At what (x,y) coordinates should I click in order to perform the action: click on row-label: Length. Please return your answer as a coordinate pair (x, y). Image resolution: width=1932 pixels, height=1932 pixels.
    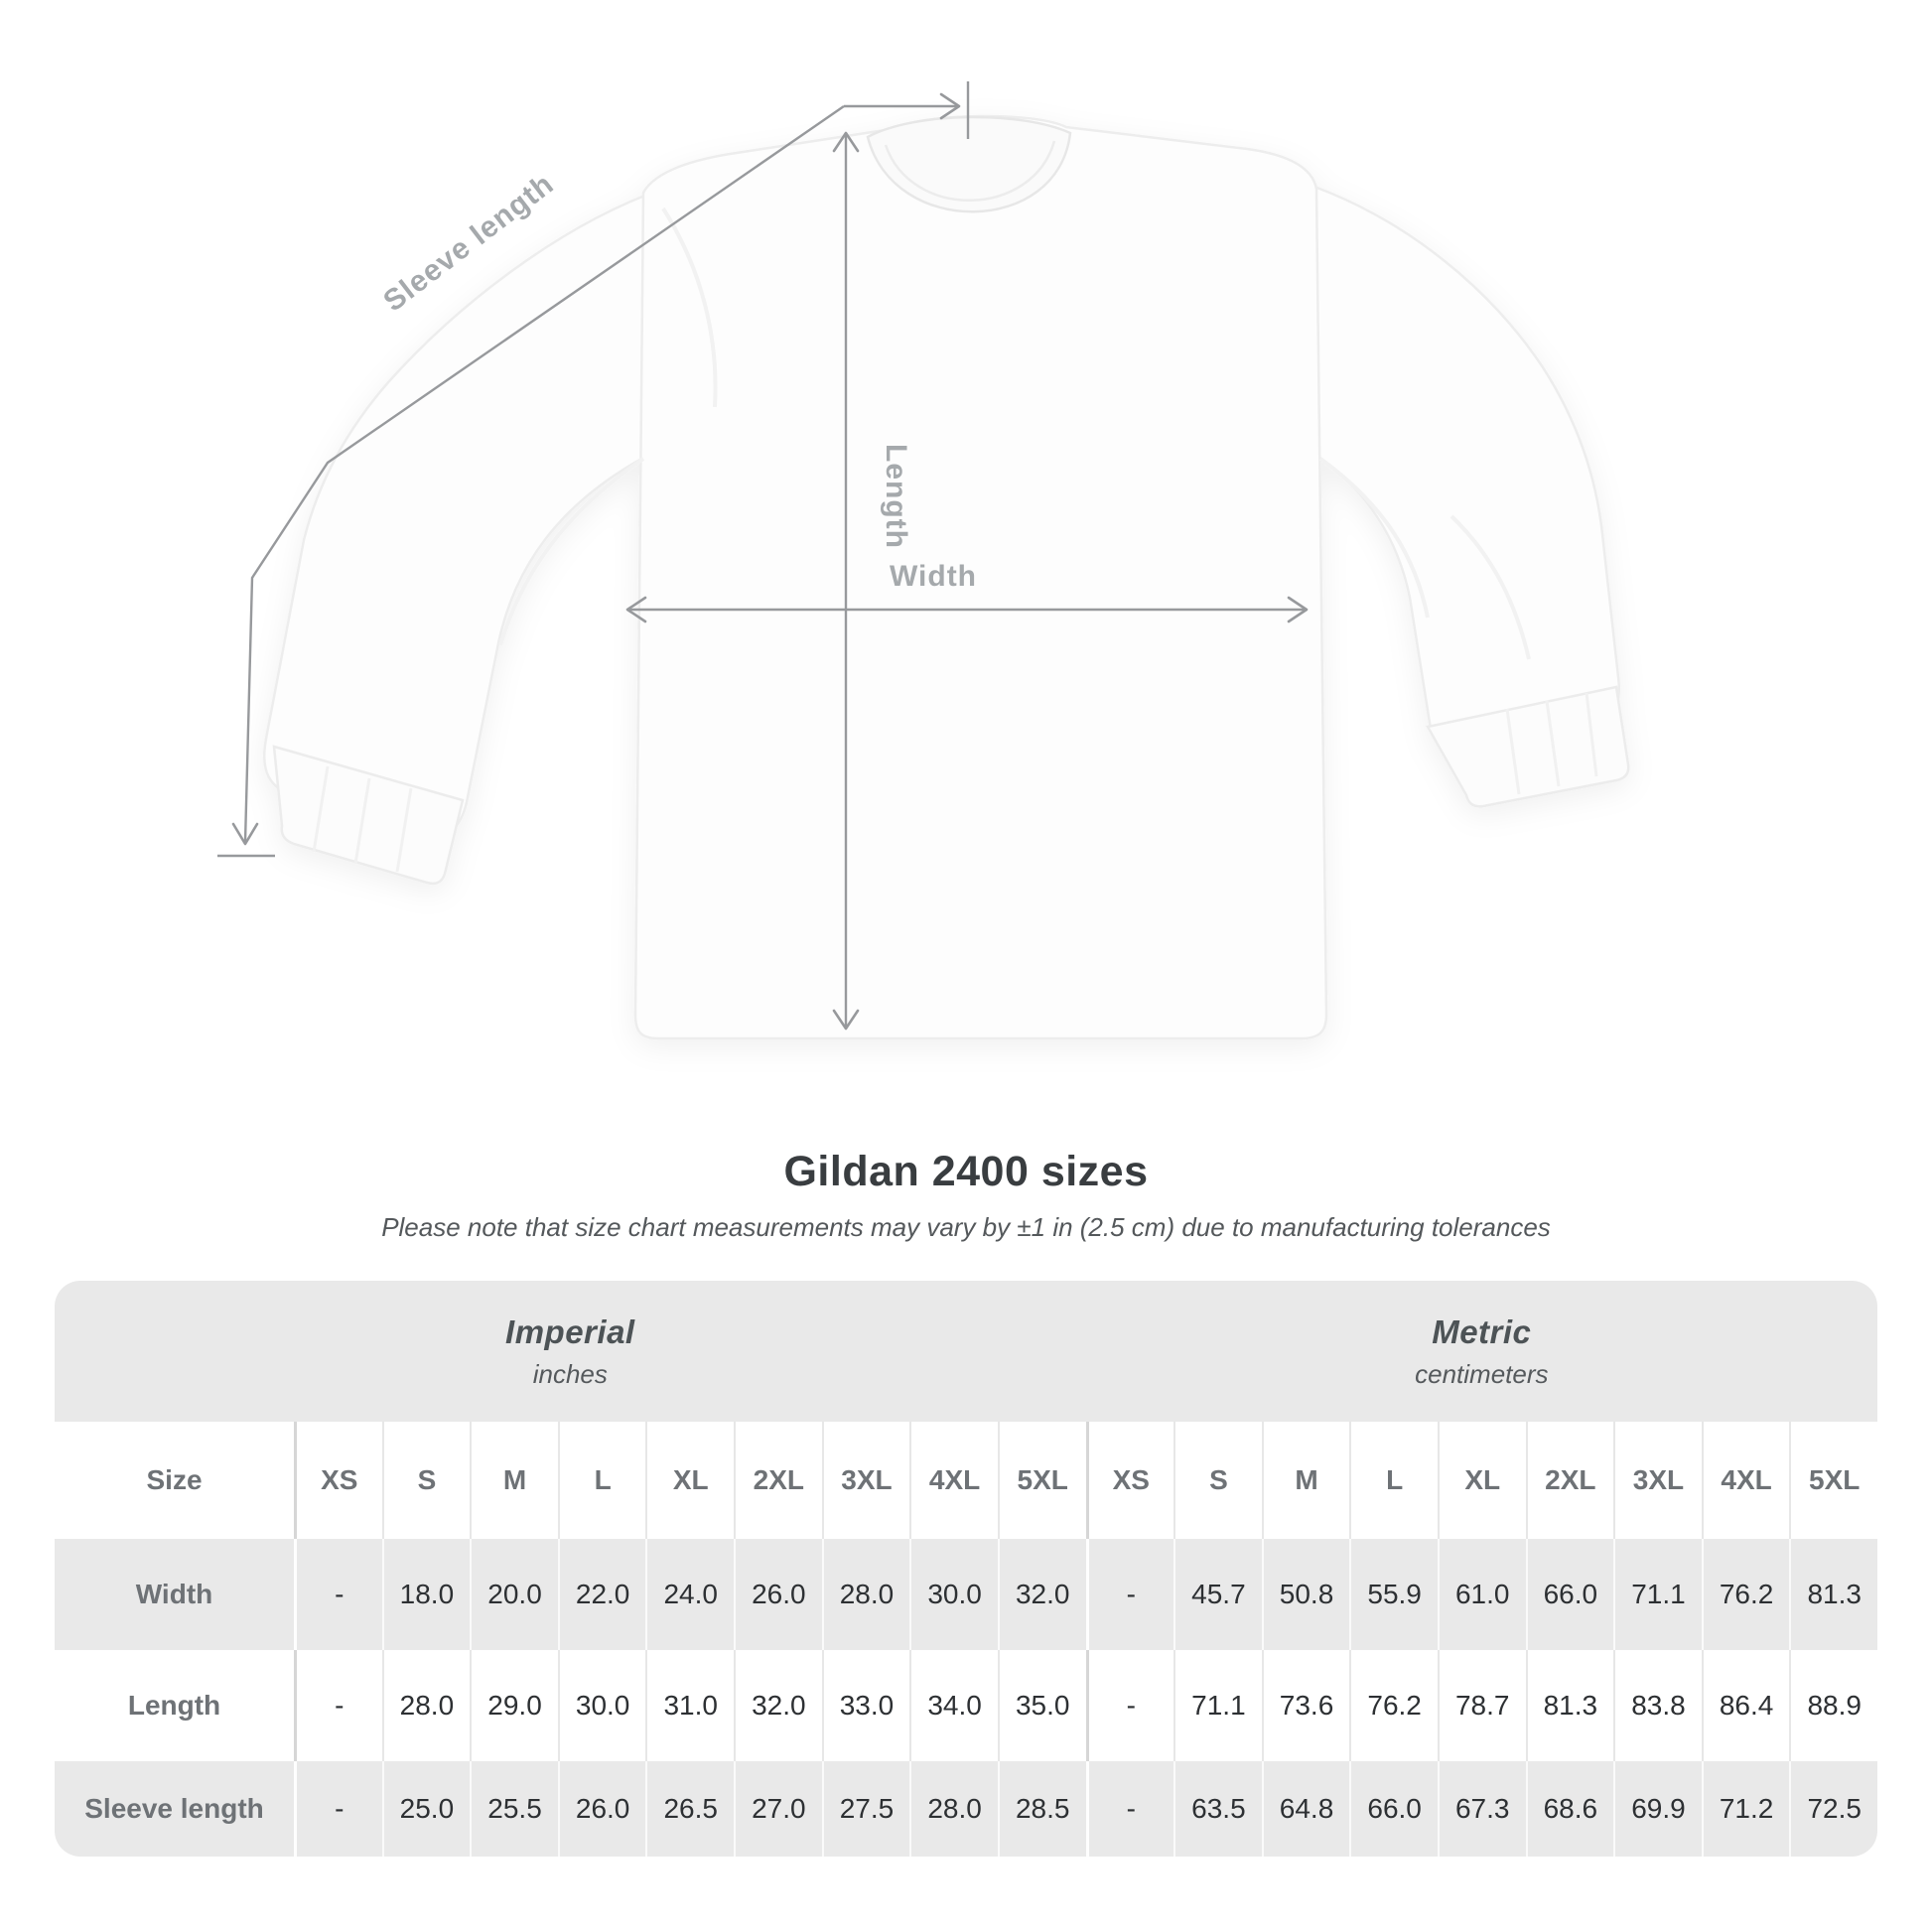
    Looking at the image, I should click on (174, 1706).